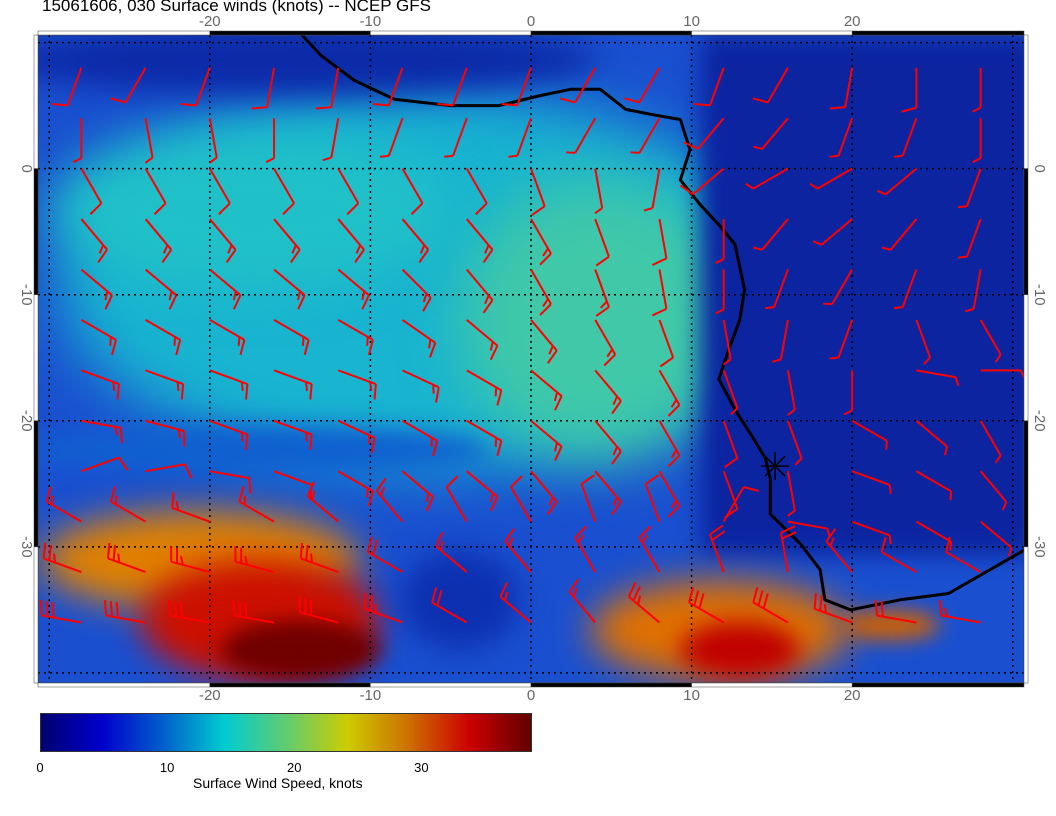  I want to click on latitude-tick-label: -10, so click(1039, 295).